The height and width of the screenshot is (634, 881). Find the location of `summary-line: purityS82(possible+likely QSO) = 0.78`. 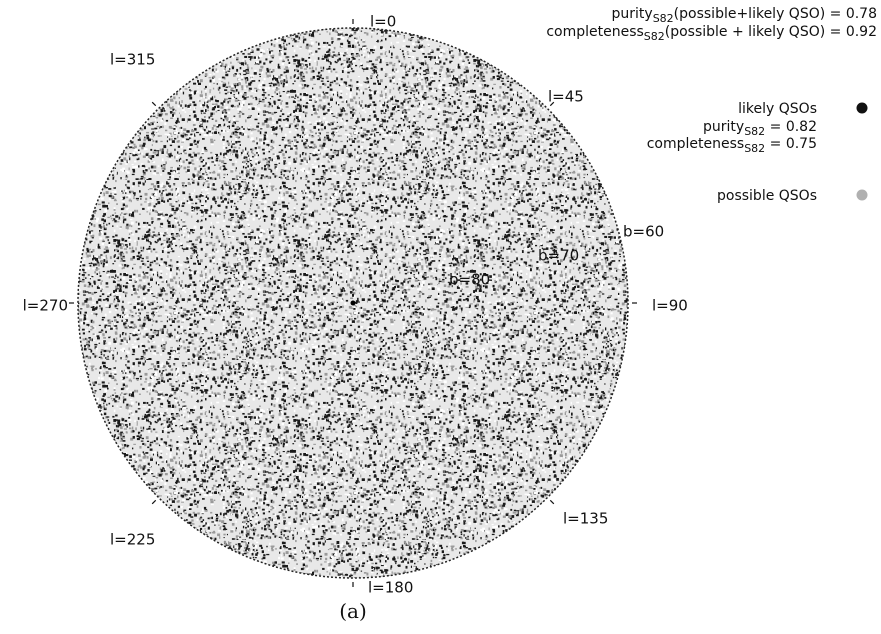

summary-line: purityS82(possible+likely QSO) = 0.78 is located at coordinates (745, 15).